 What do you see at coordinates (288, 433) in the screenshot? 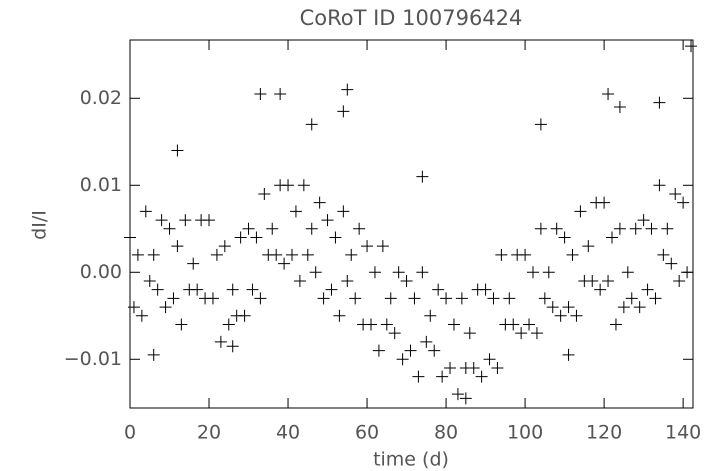
I see `x-tick-label: 40` at bounding box center [288, 433].